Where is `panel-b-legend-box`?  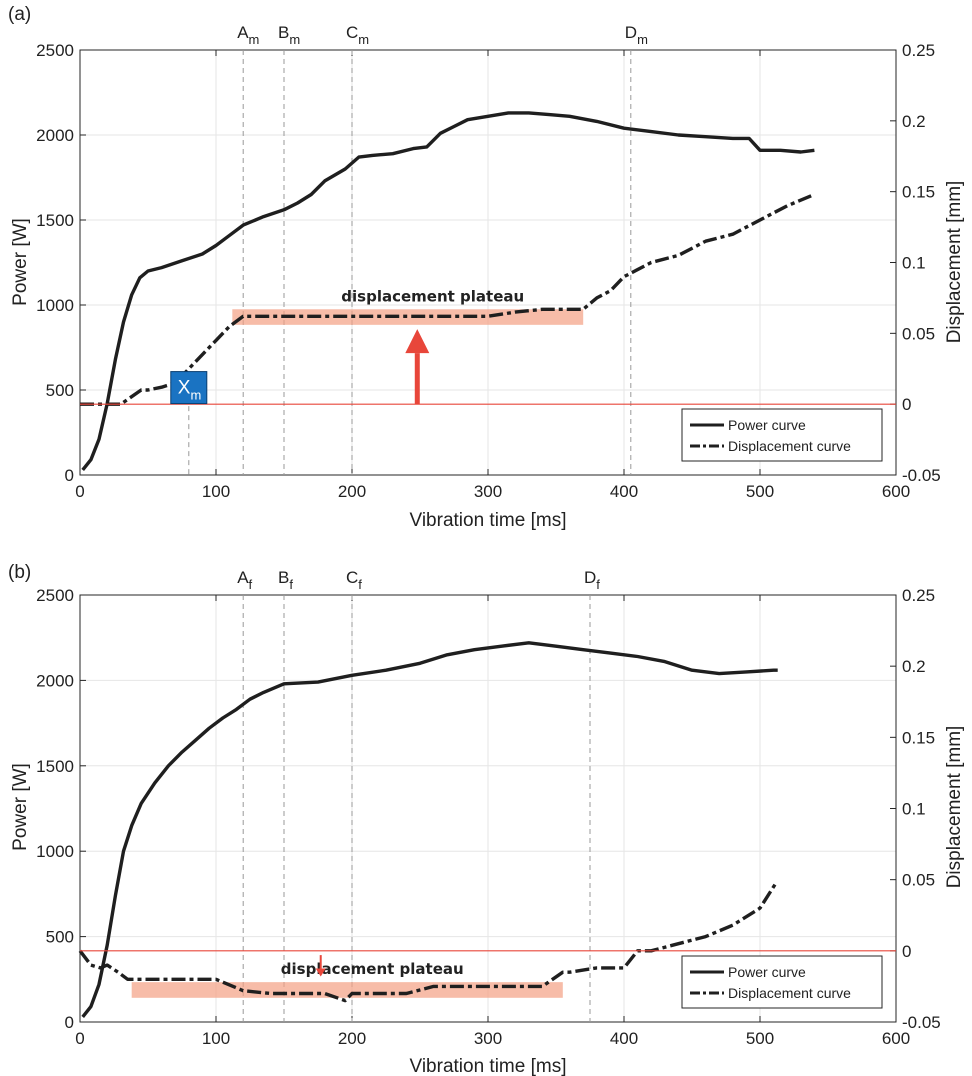
panel-b-legend-box is located at coordinates (782, 982).